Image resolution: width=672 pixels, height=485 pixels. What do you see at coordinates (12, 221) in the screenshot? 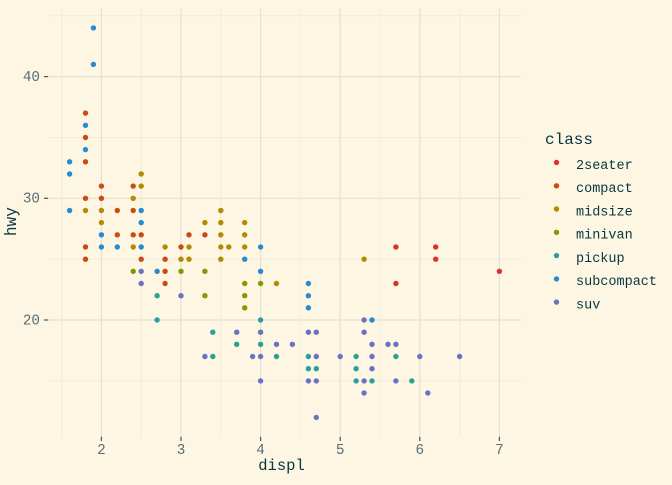
I see `svg-text: hwy` at bounding box center [12, 221].